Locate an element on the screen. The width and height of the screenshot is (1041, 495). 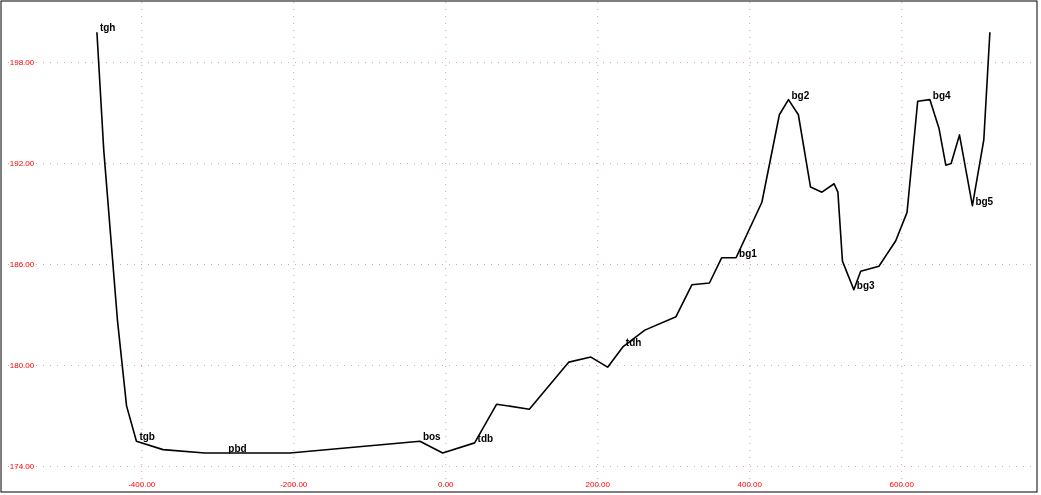
x-tick-label: 400.00 is located at coordinates (750, 484).